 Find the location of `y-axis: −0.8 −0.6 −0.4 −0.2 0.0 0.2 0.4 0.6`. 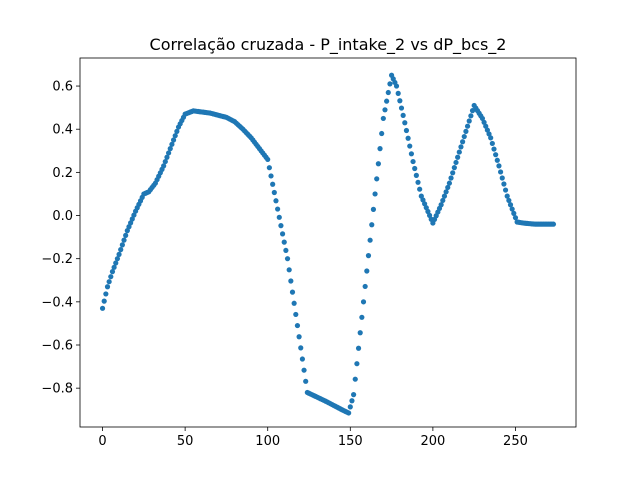

y-axis: −0.8 −0.6 −0.4 −0.2 0.0 0.2 0.4 0.6 is located at coordinates (60, 238).